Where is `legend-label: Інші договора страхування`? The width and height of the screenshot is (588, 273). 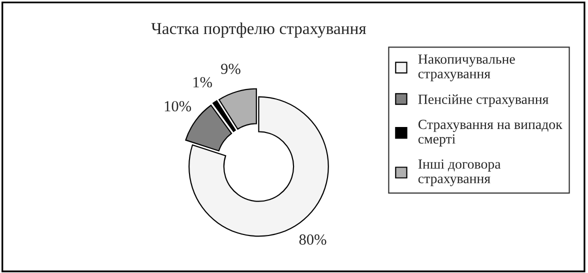
legend-label: Інші договора страхування is located at coordinates (459, 172).